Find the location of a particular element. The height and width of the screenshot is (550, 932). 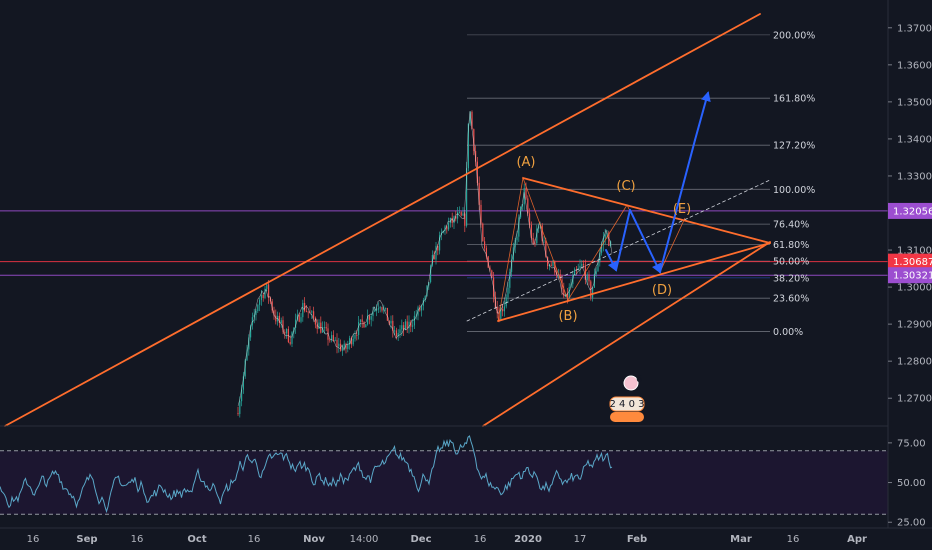

time-tick-label: Apr is located at coordinates (857, 539).